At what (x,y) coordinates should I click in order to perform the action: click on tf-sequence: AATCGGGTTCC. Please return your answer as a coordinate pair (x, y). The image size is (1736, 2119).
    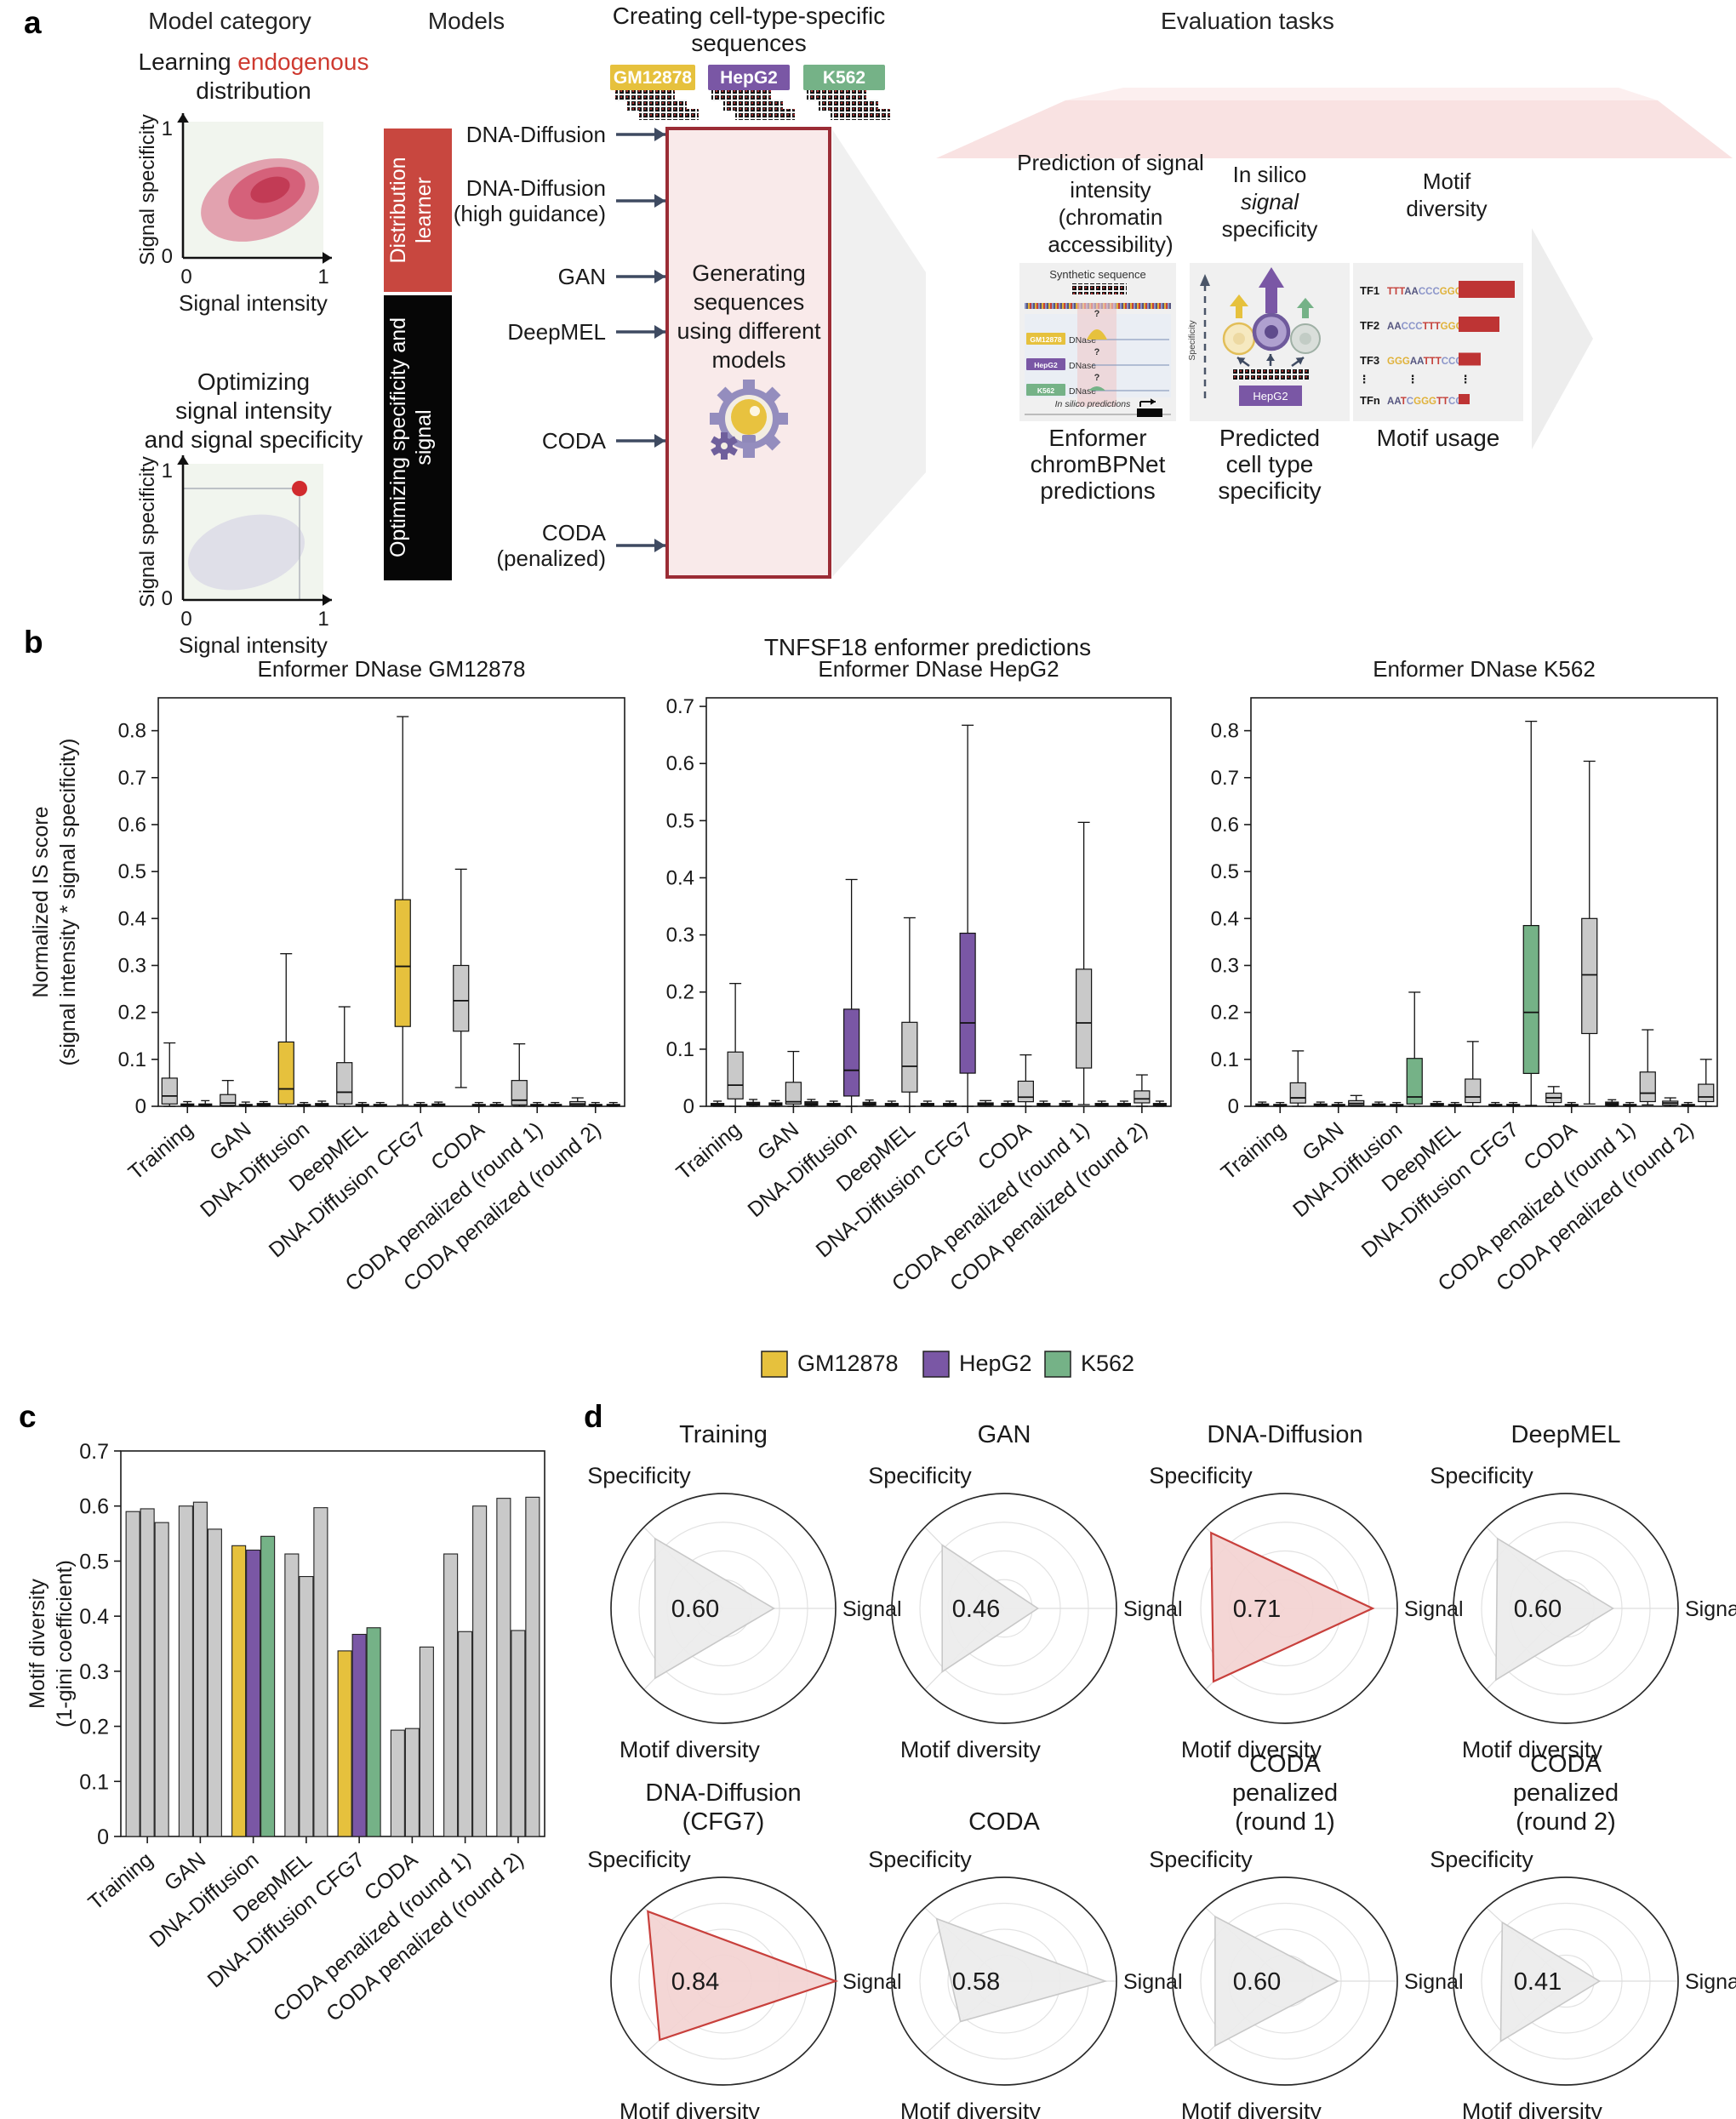
    Looking at the image, I should click on (1425, 402).